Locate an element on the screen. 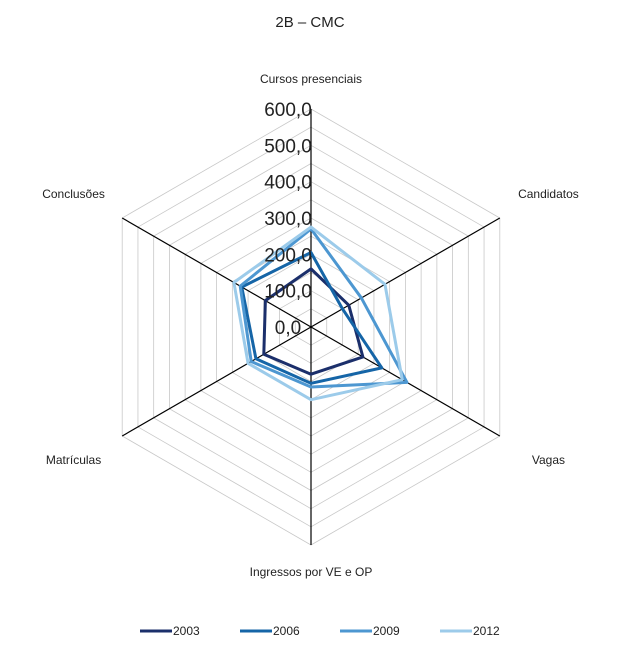 This screenshot has height=667, width=617. tick-label: 200,0 is located at coordinates (288, 255).